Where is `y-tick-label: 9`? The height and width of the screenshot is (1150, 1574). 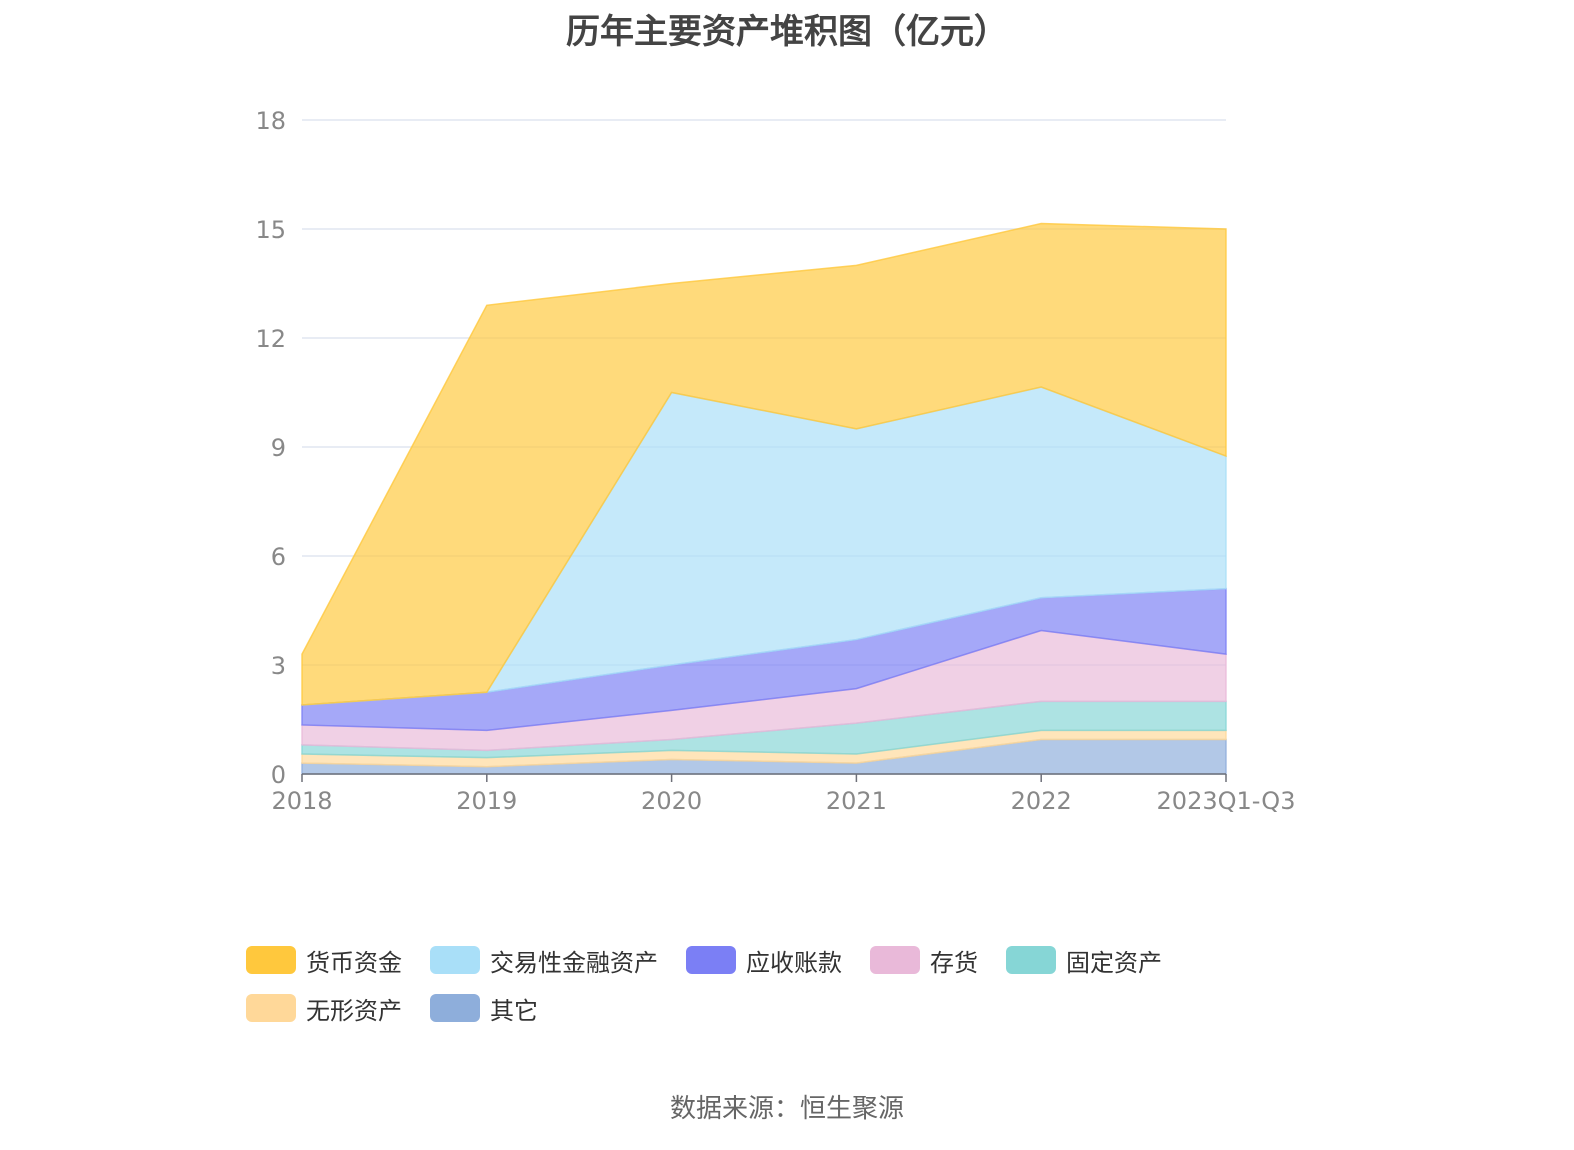
y-tick-label: 9 is located at coordinates (278, 448).